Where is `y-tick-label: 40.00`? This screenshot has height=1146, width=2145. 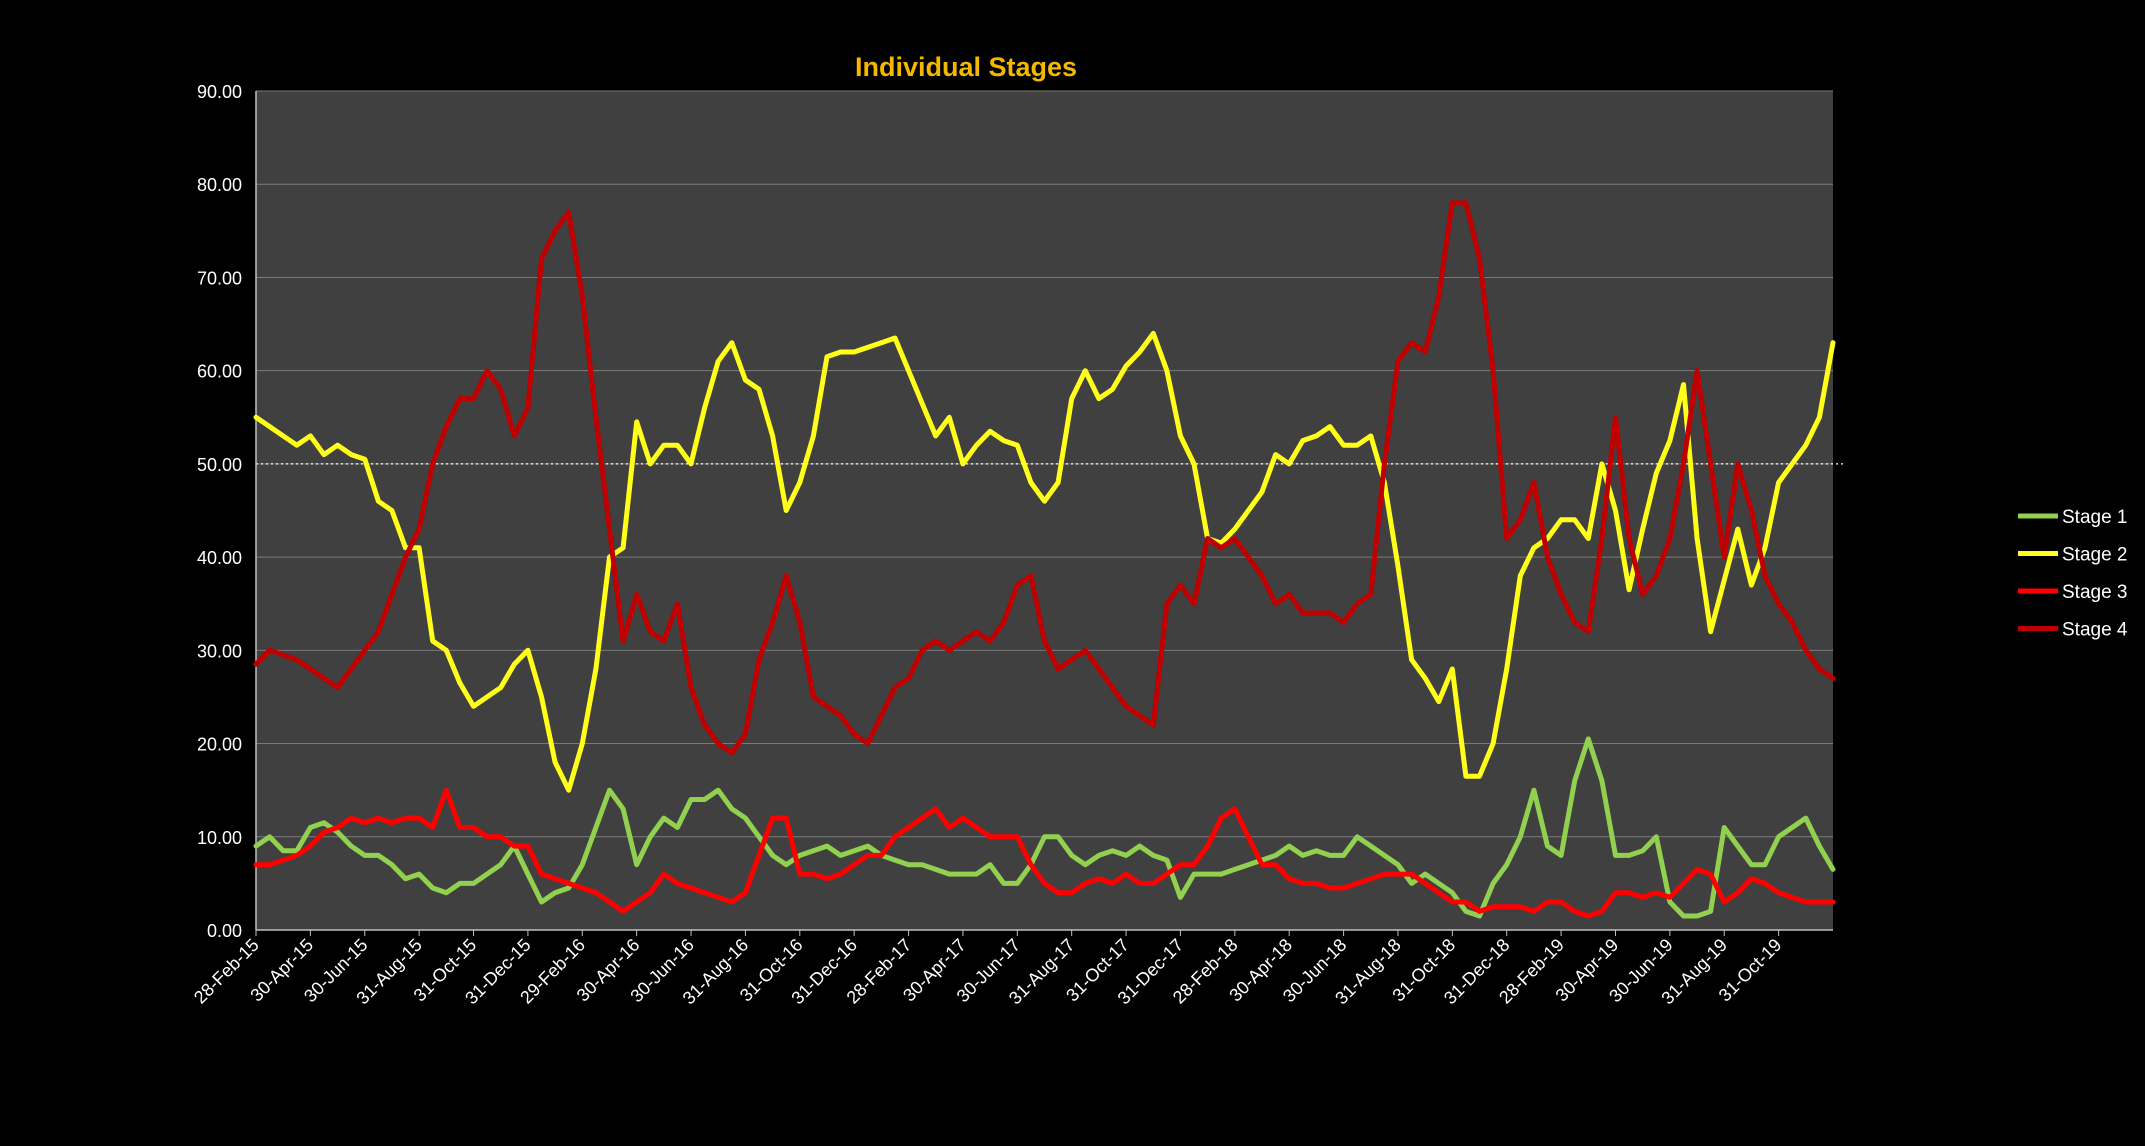
y-tick-label: 40.00 is located at coordinates (219, 558).